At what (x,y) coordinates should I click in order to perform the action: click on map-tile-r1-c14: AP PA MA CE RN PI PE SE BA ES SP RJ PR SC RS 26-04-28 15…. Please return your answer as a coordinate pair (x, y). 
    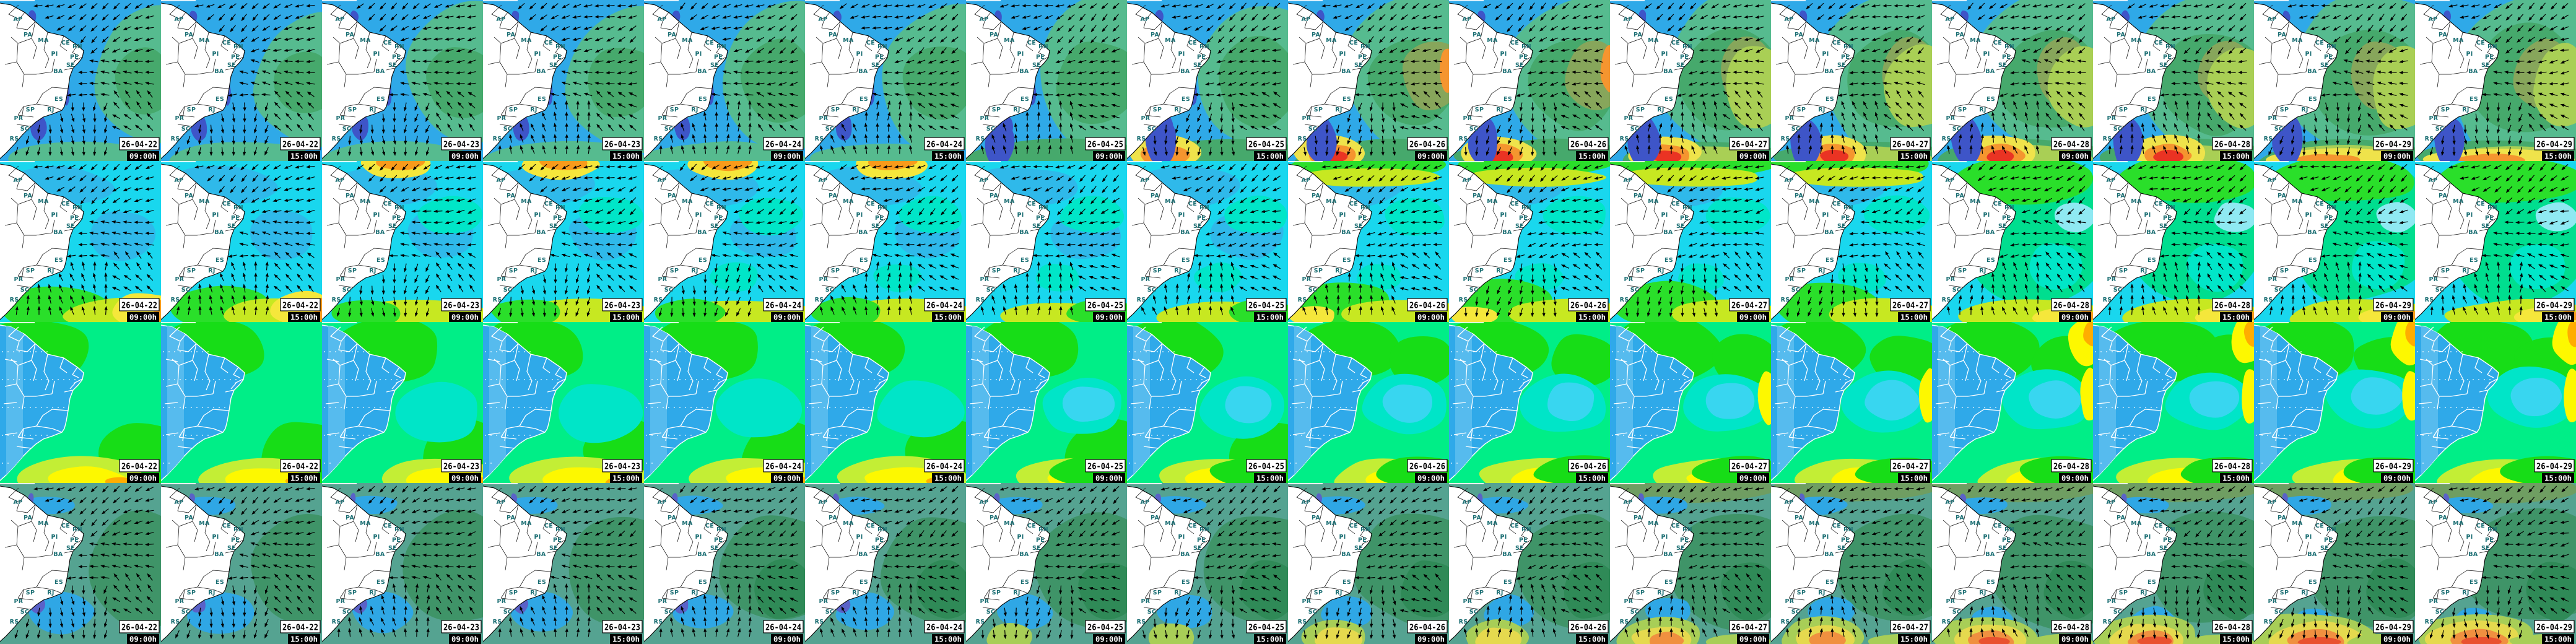
    Looking at the image, I should click on (2173, 80).